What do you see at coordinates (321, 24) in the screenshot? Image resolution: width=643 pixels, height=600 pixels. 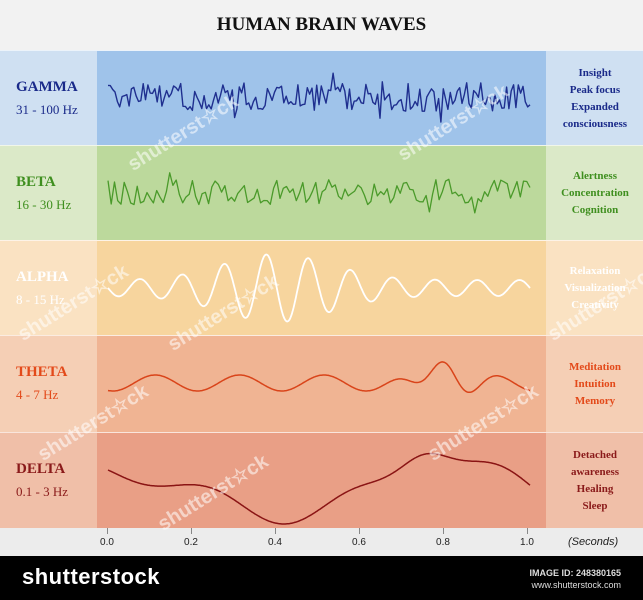 I see `diagram-title: HUMAN BRAIN WAVES` at bounding box center [321, 24].